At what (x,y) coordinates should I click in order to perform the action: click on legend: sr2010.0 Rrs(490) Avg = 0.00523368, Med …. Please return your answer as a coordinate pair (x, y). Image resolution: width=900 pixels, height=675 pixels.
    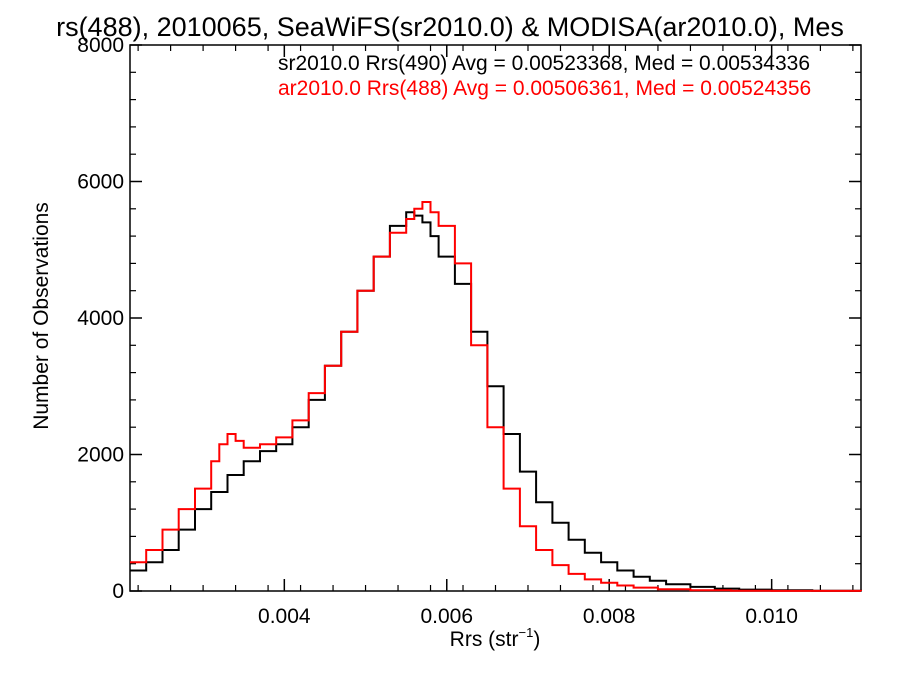
    Looking at the image, I should click on (544, 76).